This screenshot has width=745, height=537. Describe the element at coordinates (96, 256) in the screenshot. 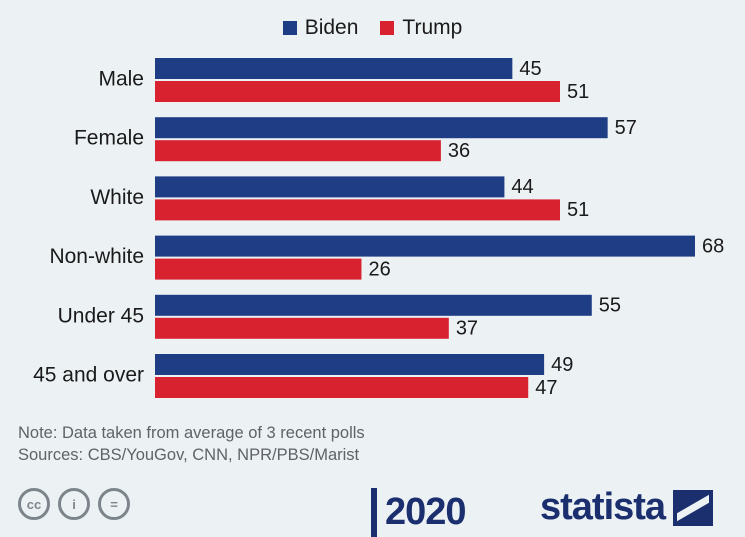

I see `category-label: Non-white` at that location.